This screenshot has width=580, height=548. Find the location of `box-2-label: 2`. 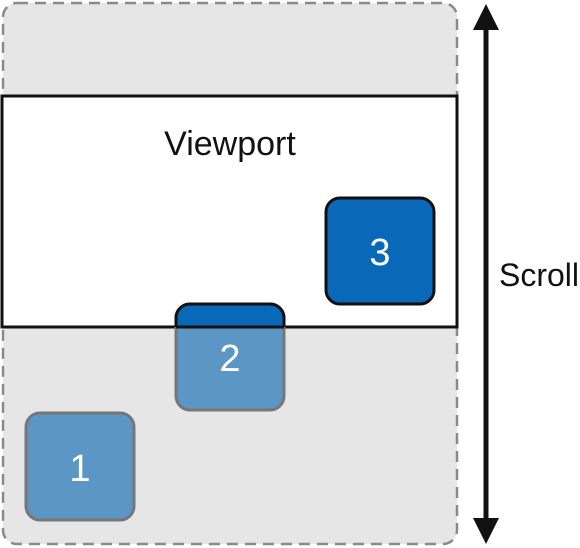

box-2-label: 2 is located at coordinates (229, 359).